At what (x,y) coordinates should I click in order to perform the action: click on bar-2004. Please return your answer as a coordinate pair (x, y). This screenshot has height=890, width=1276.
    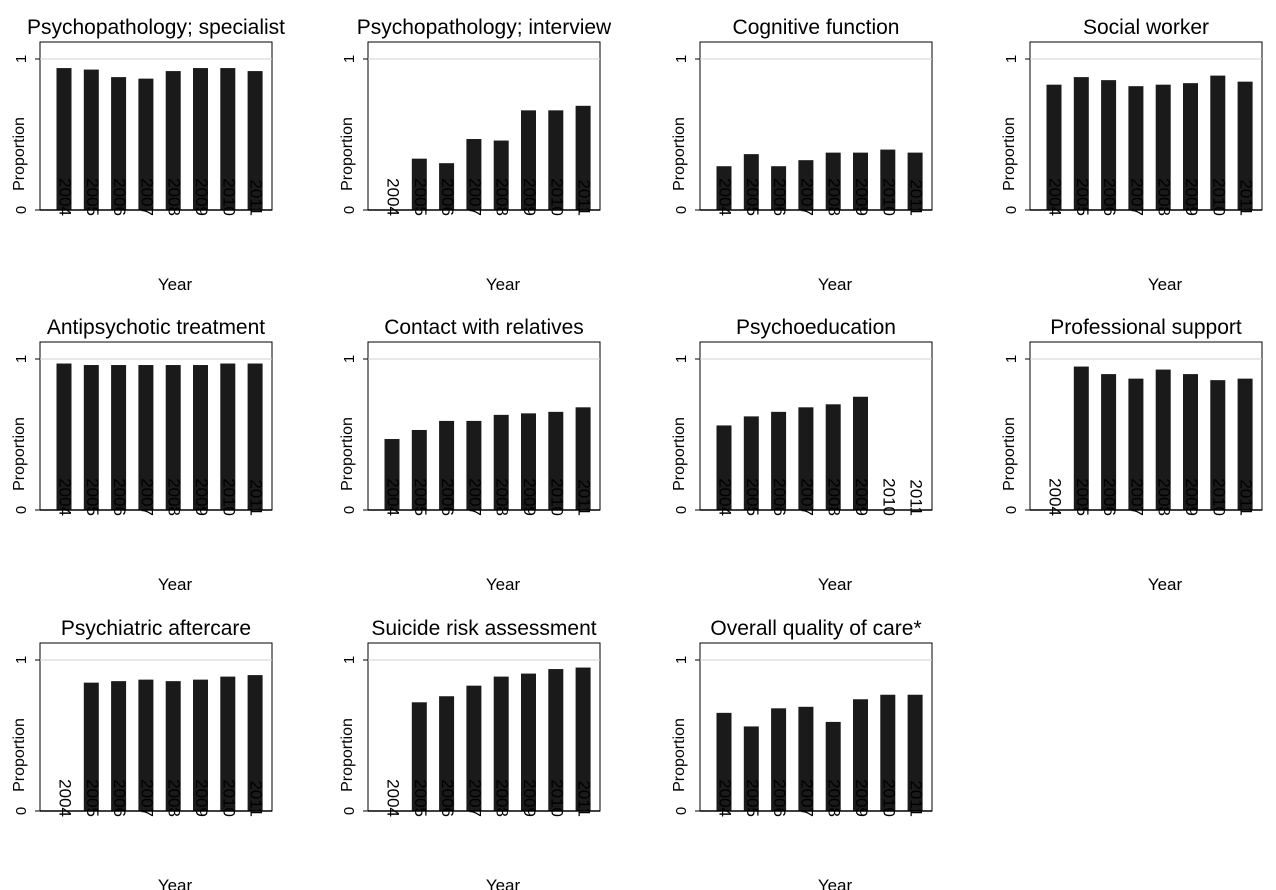
    Looking at the image, I should click on (64, 139).